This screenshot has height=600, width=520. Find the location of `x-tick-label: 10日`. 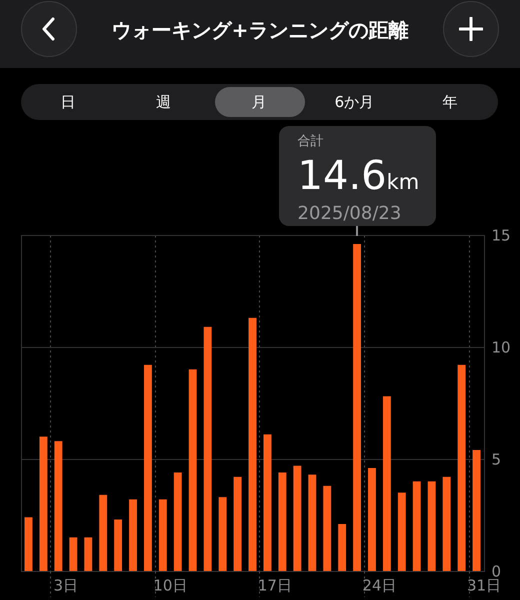

x-tick-label: 10日 is located at coordinates (170, 585).